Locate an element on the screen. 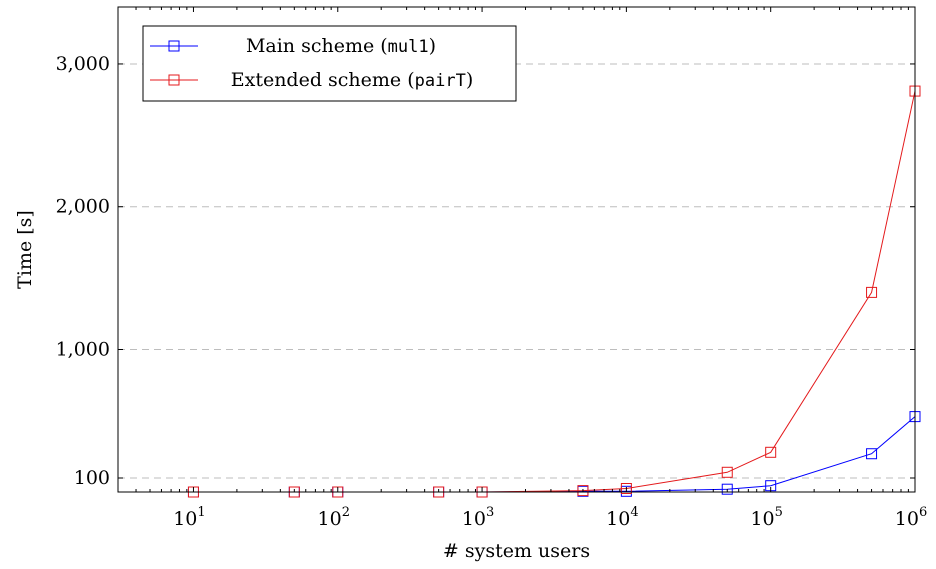 The image size is (936, 569). legend-entry-label: Main scheme (mul1) is located at coordinates (341, 46).